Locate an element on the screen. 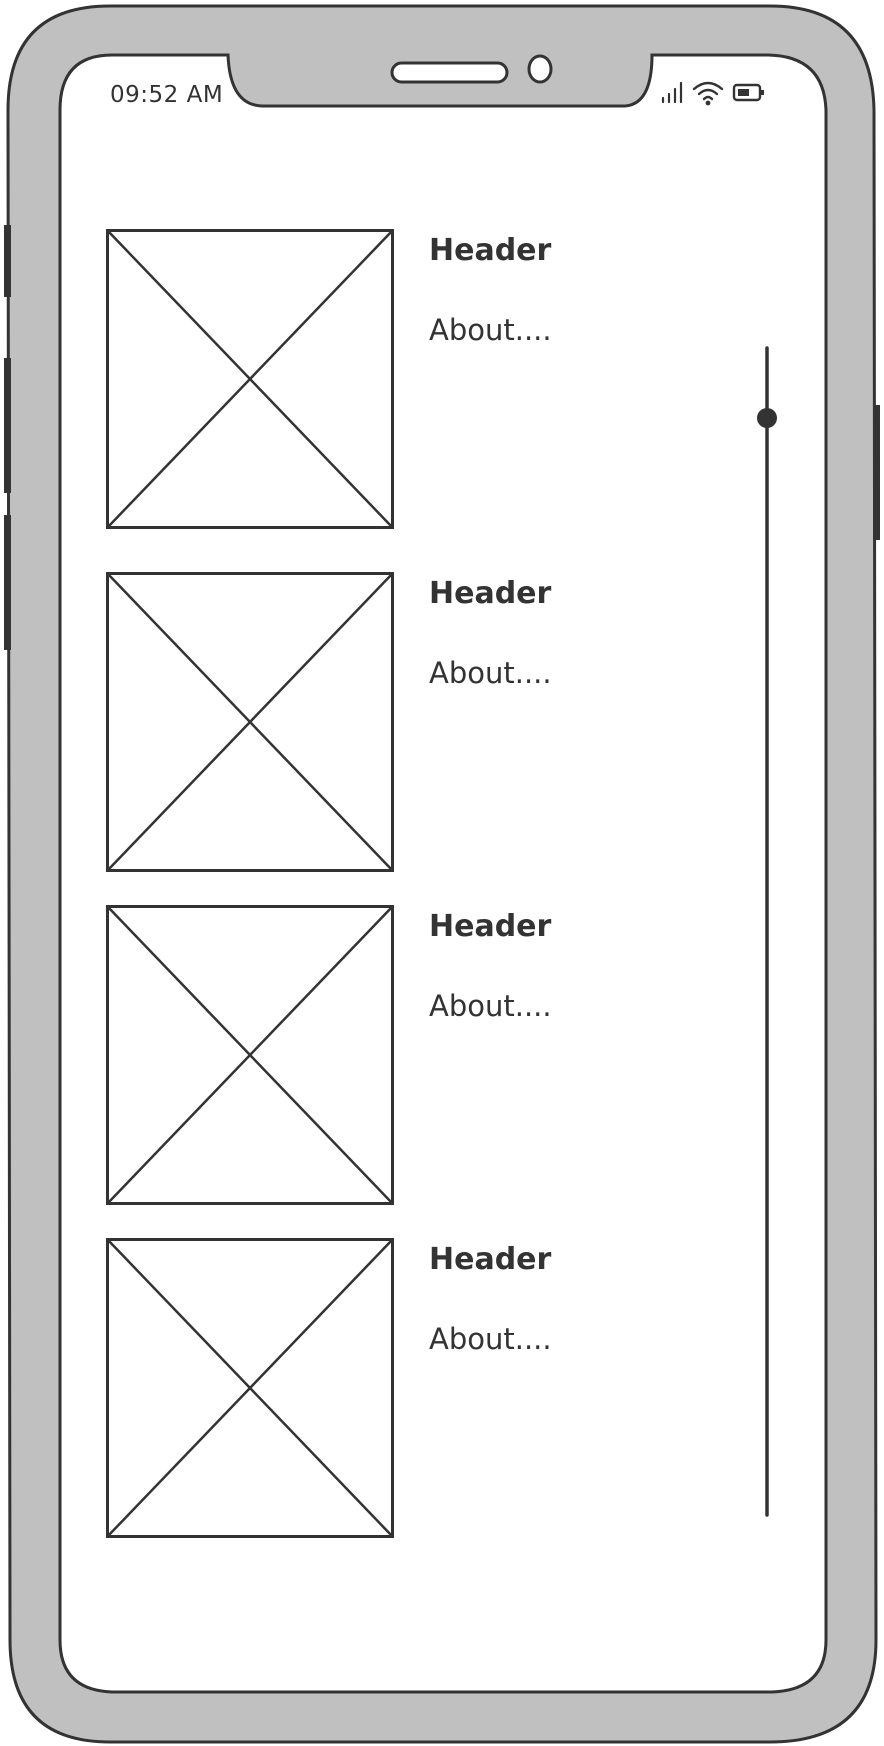 This screenshot has width=884, height=1746. status-time: 09:52 AM is located at coordinates (167, 95).